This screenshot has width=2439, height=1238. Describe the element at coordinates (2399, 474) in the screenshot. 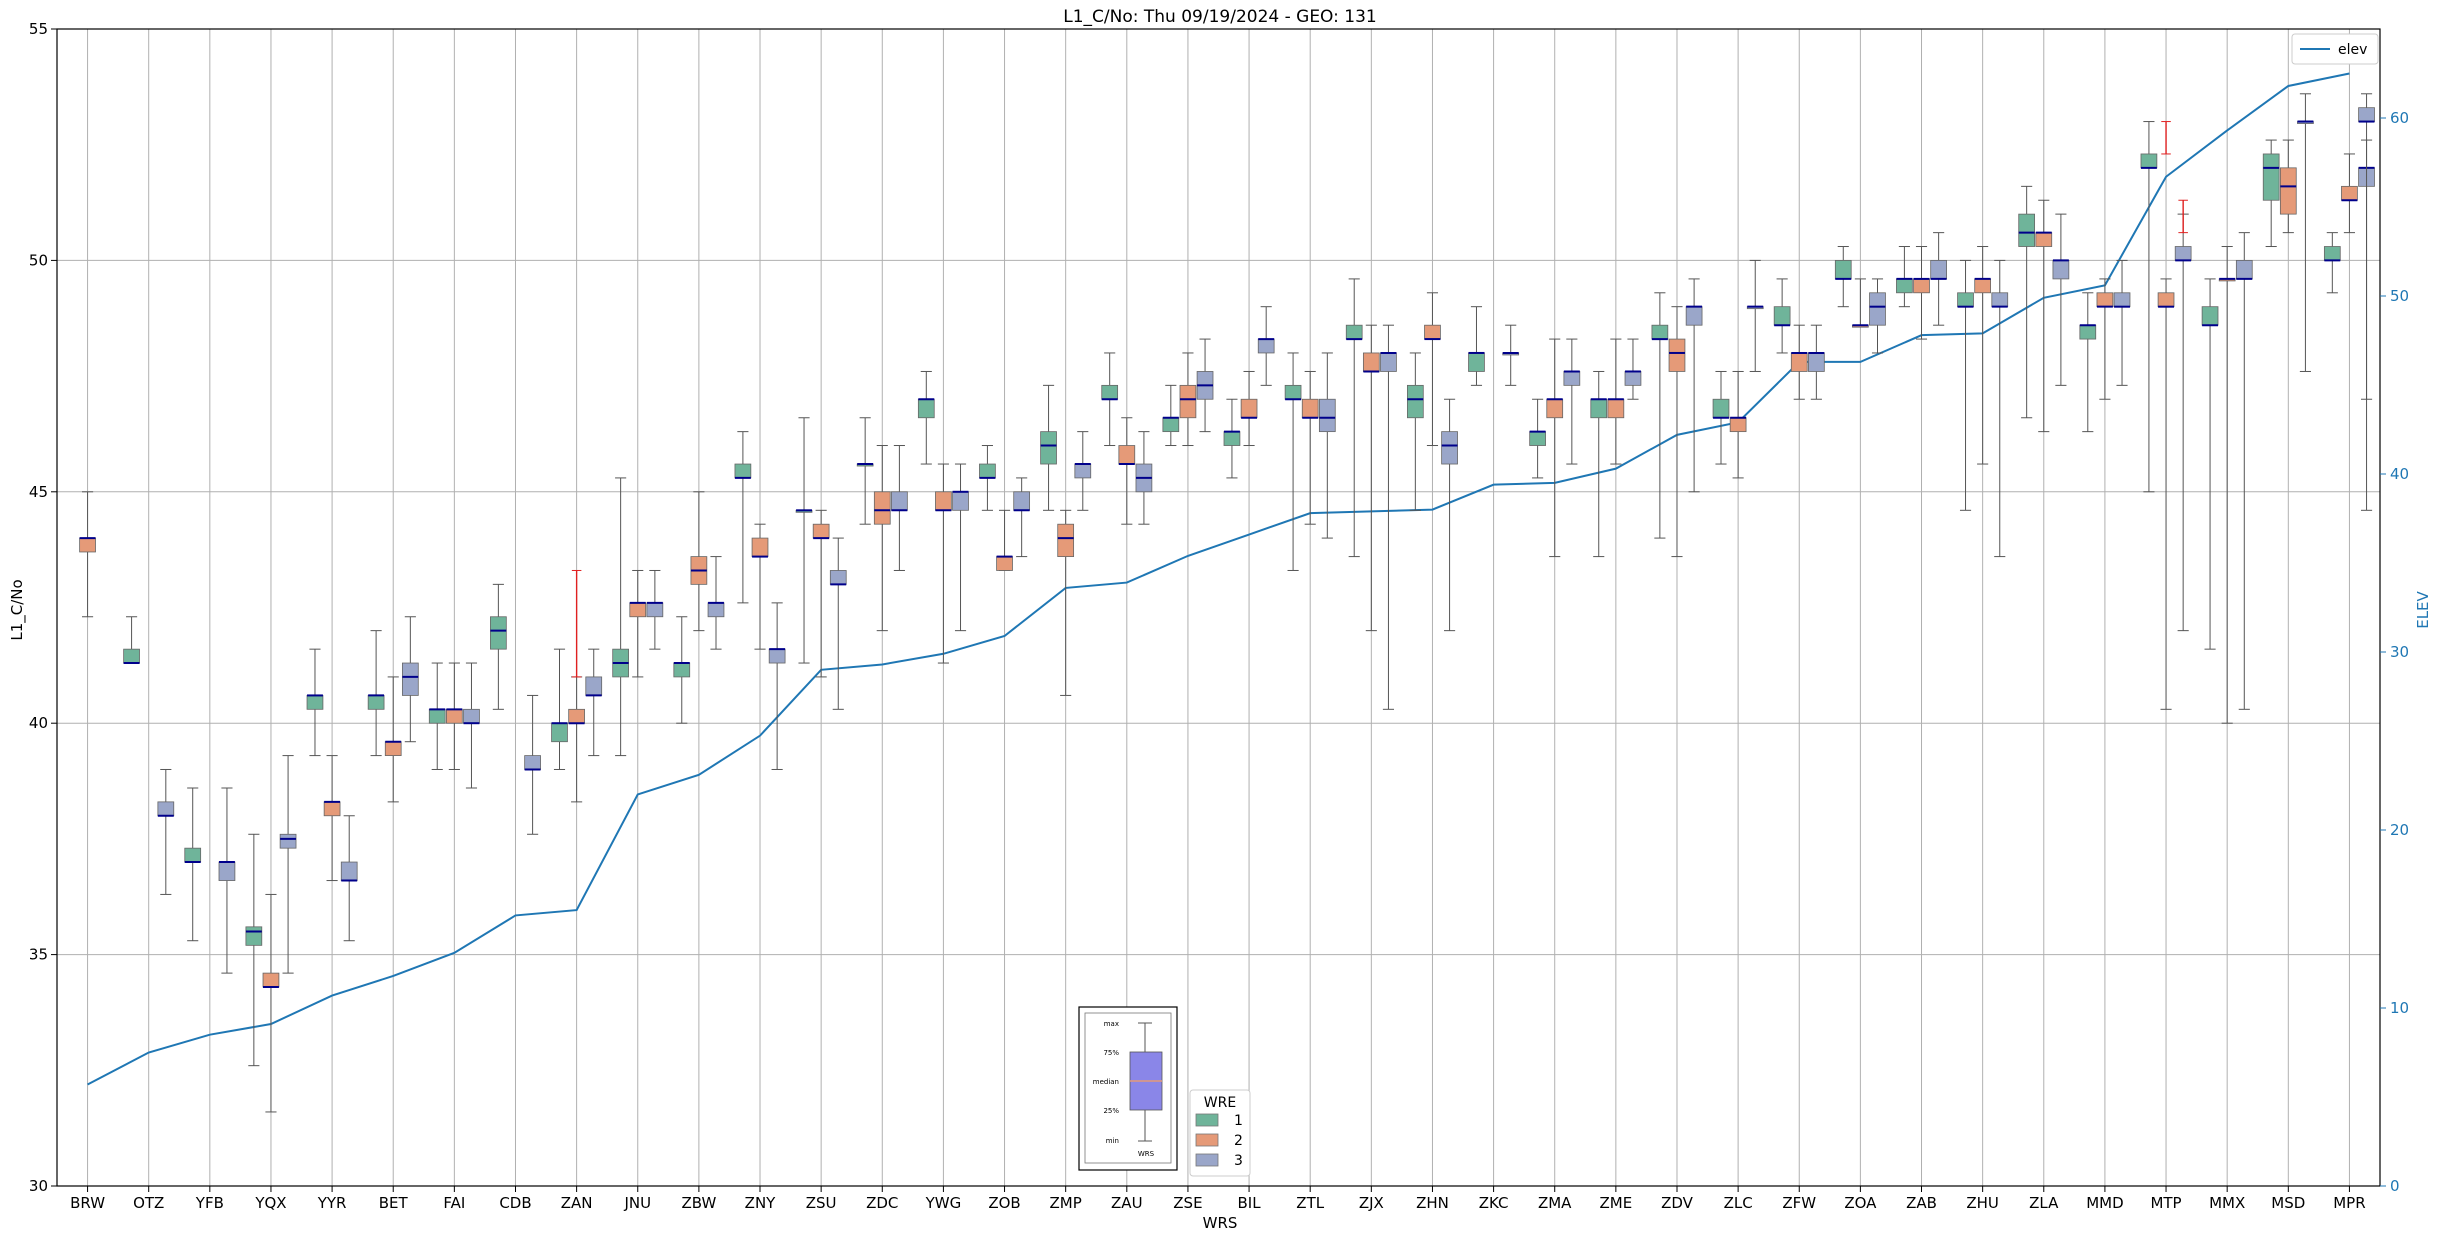

I see `y2-tick-label: 40` at that location.